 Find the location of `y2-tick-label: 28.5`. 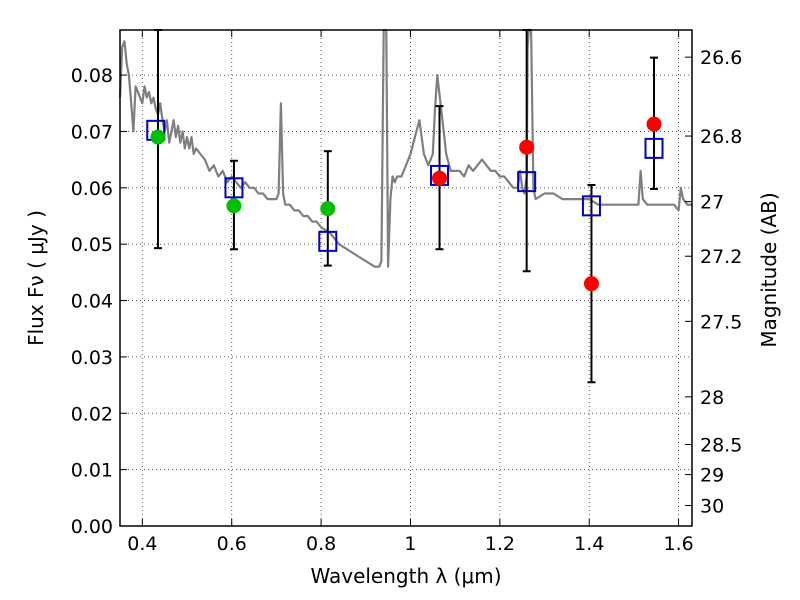

y2-tick-label: 28.5 is located at coordinates (721, 446).